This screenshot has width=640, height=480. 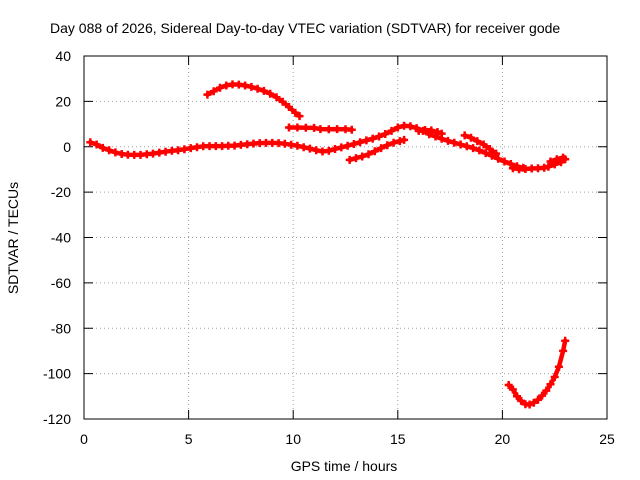 What do you see at coordinates (67, 147) in the screenshot?
I see `y-tick-label: 0` at bounding box center [67, 147].